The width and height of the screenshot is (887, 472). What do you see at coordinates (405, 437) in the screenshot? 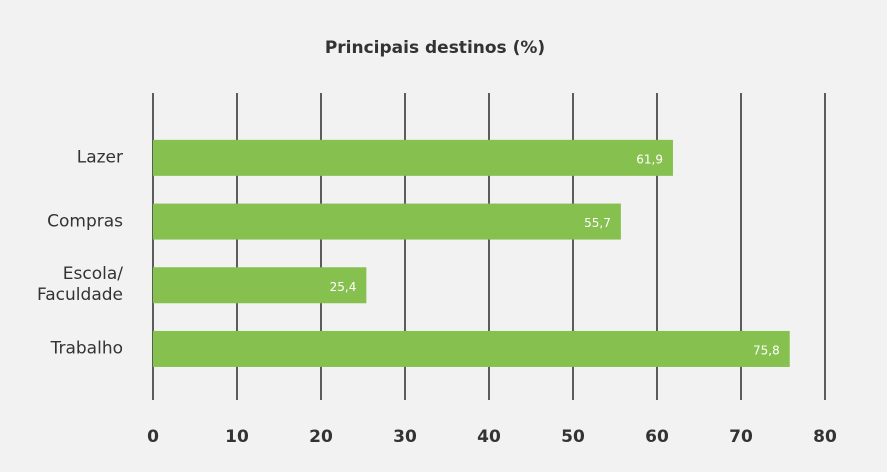
I see `x-tick-label: 30` at bounding box center [405, 437].